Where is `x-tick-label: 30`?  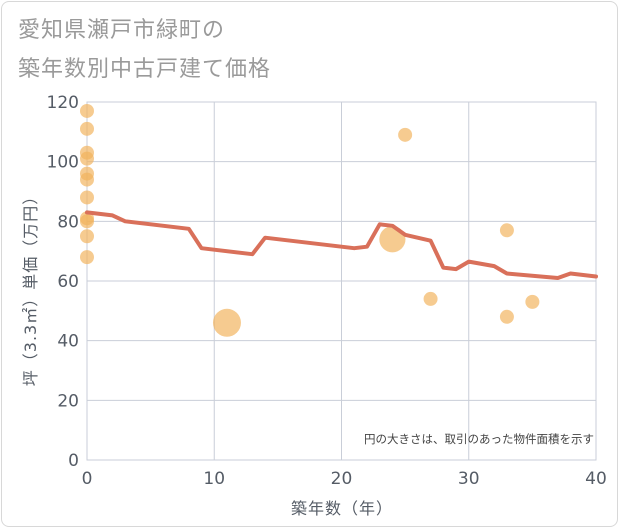
x-tick-label: 30 is located at coordinates (469, 479).